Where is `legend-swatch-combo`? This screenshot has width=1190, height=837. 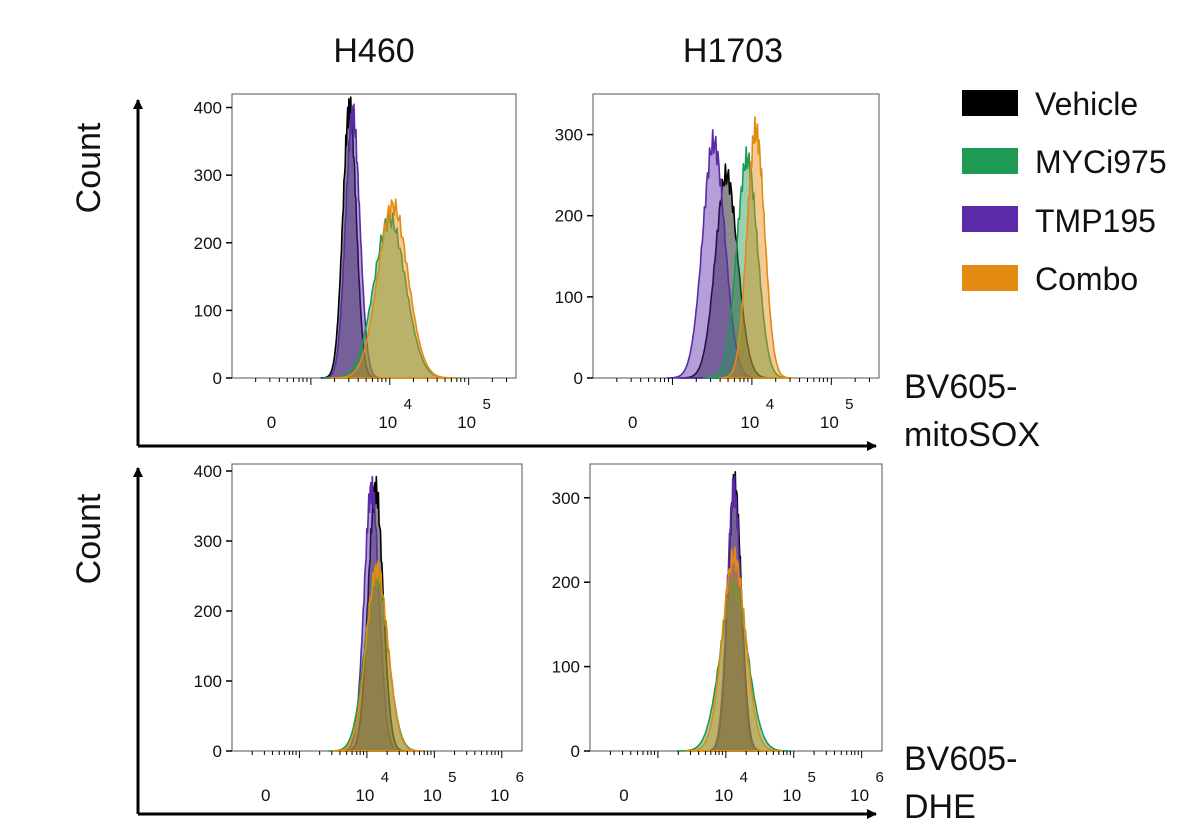 legend-swatch-combo is located at coordinates (990, 278).